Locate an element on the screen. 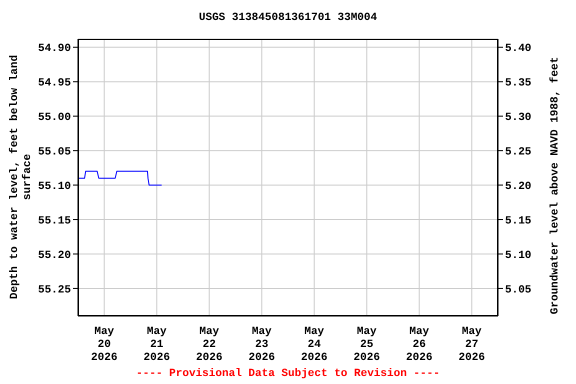 This screenshot has height=384, width=576. y2-tick-label: 5.15 is located at coordinates (518, 221).